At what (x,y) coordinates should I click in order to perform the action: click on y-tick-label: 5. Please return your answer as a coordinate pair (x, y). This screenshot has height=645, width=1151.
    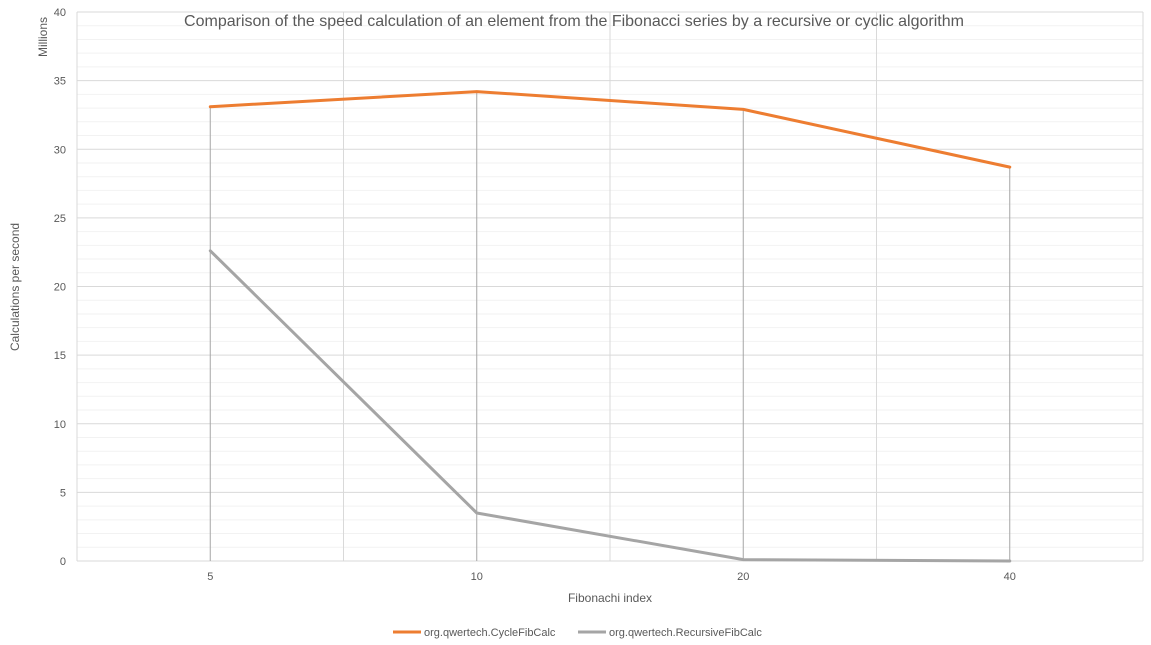
    Looking at the image, I should click on (63, 493).